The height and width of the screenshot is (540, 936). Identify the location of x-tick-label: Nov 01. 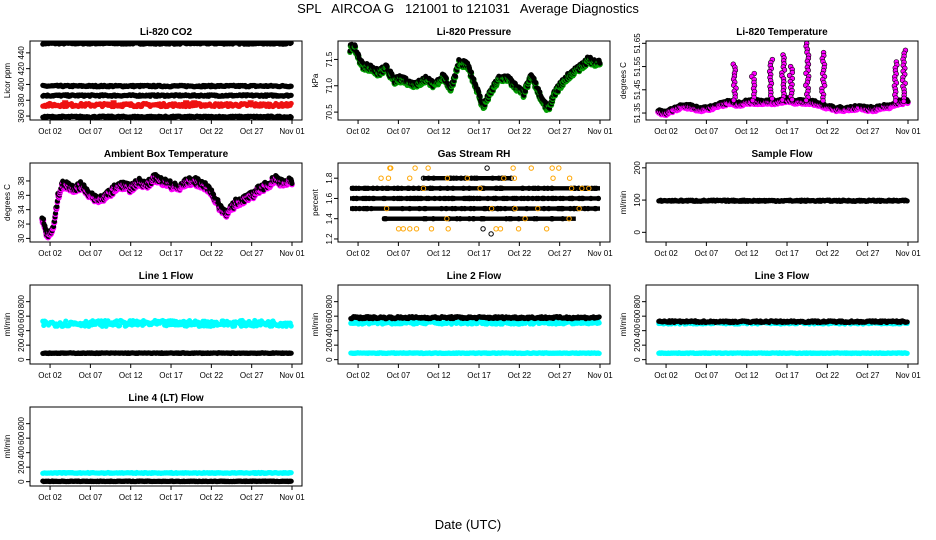
(908, 131).